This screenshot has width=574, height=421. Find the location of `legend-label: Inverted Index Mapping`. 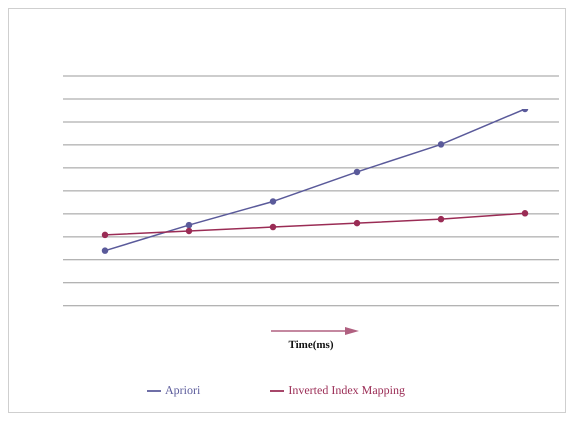

legend-label: Inverted Index Mapping is located at coordinates (346, 389).